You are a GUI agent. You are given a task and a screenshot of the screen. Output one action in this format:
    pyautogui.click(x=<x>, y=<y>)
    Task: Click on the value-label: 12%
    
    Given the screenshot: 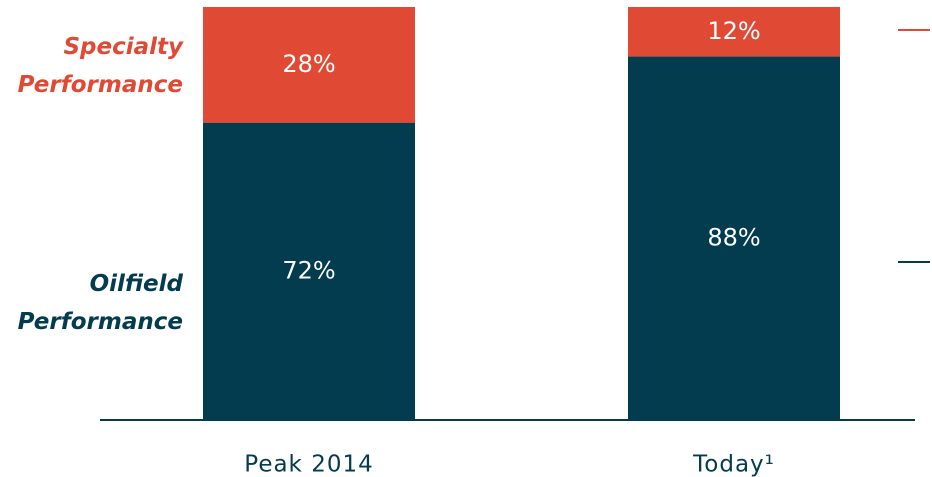 What is the action you would take?
    pyautogui.click(x=733, y=31)
    